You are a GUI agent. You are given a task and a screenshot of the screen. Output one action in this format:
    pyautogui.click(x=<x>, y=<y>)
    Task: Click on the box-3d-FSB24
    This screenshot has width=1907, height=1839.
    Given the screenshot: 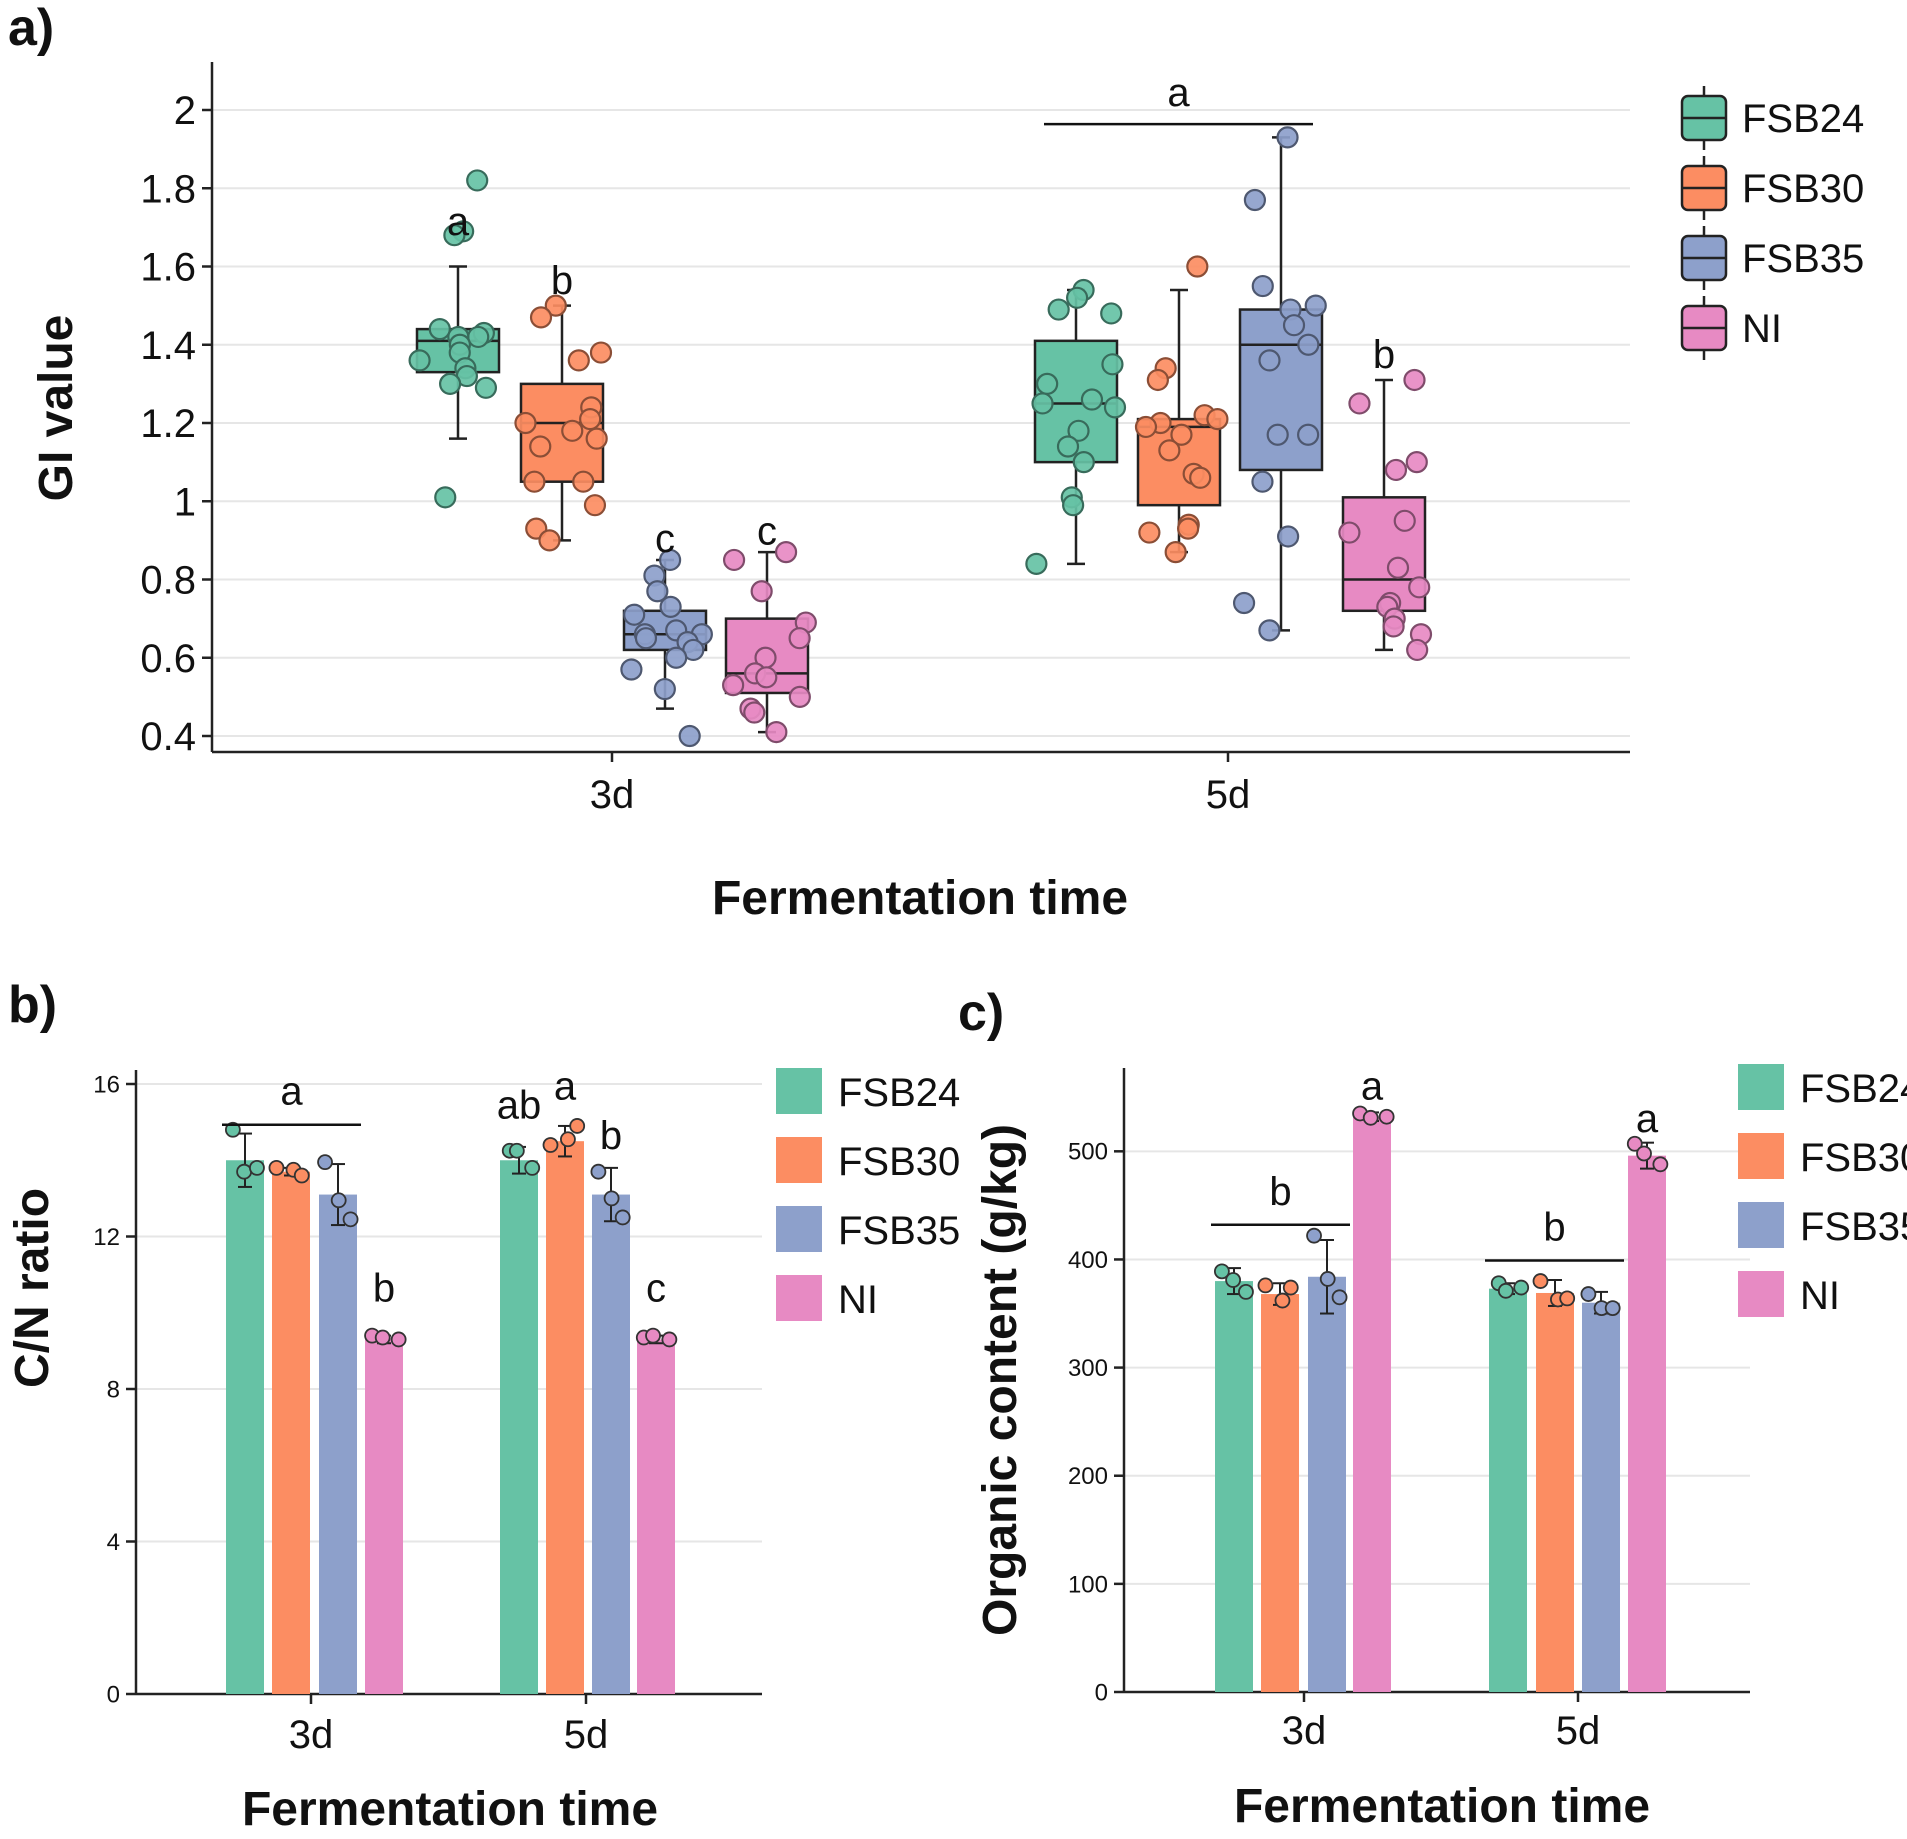 What is the action you would take?
    pyautogui.click(x=454, y=339)
    